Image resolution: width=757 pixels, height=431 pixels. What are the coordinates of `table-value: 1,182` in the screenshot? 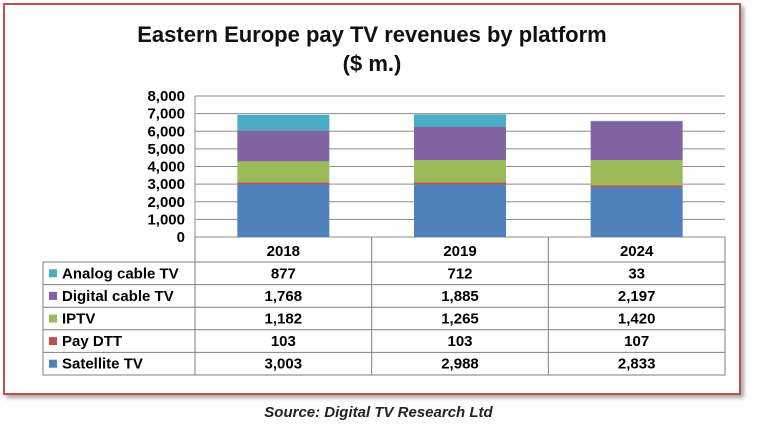 It's located at (284, 319).